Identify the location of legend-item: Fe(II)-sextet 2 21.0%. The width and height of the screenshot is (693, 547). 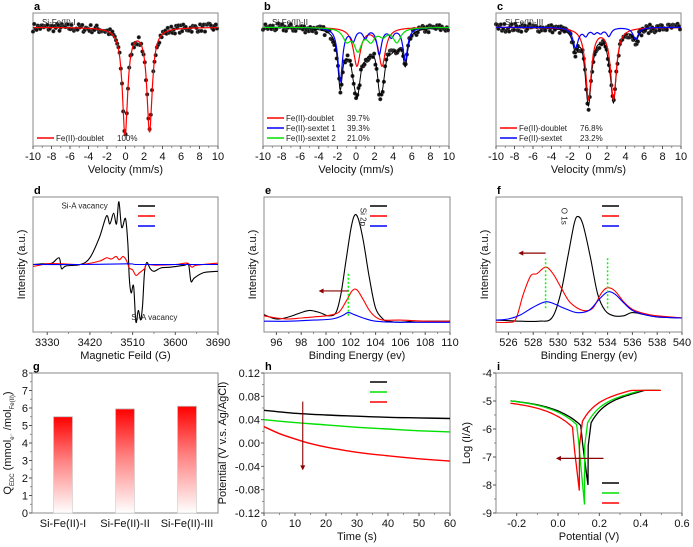
(318, 138).